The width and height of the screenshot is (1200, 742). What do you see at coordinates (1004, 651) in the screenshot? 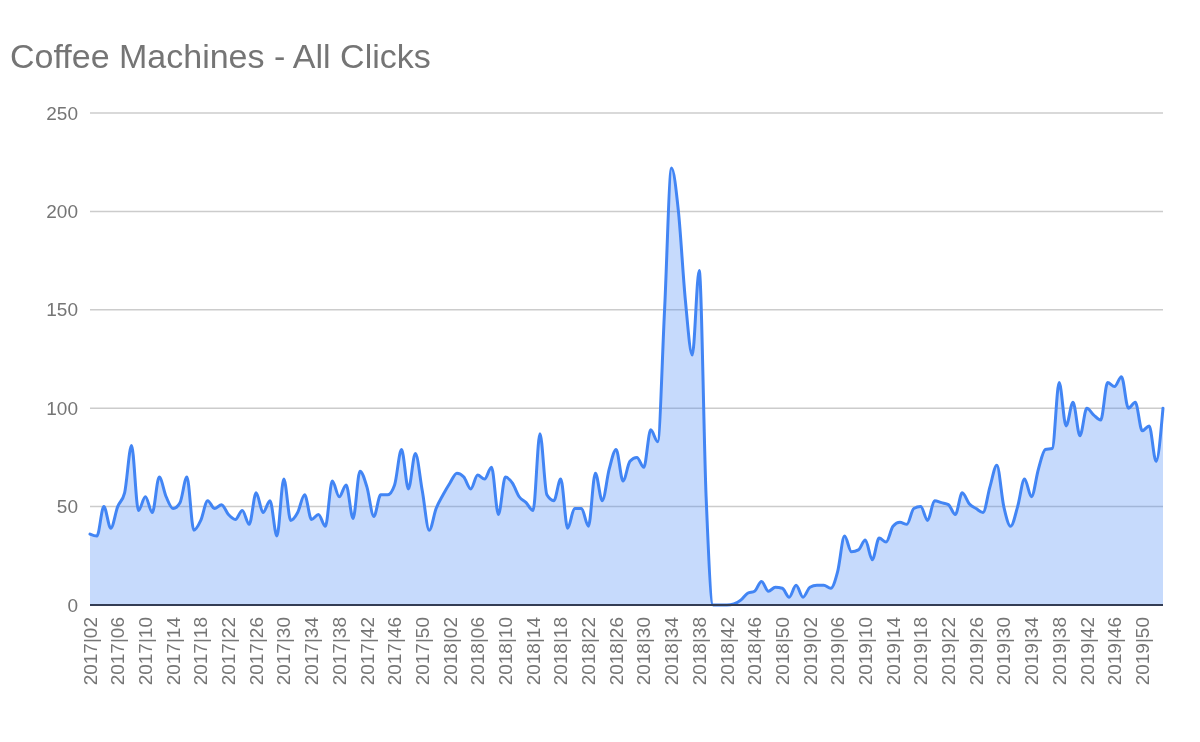
I see `x-tick-label: 2019|30` at bounding box center [1004, 651].